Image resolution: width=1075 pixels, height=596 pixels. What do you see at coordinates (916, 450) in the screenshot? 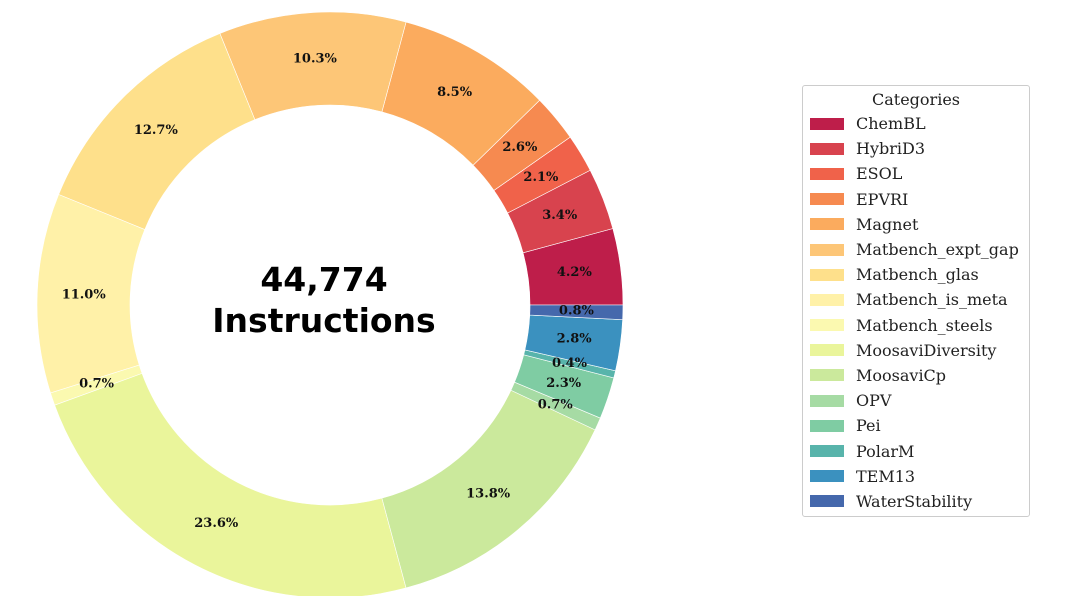
I see `legend-item: PolarM` at bounding box center [916, 450].